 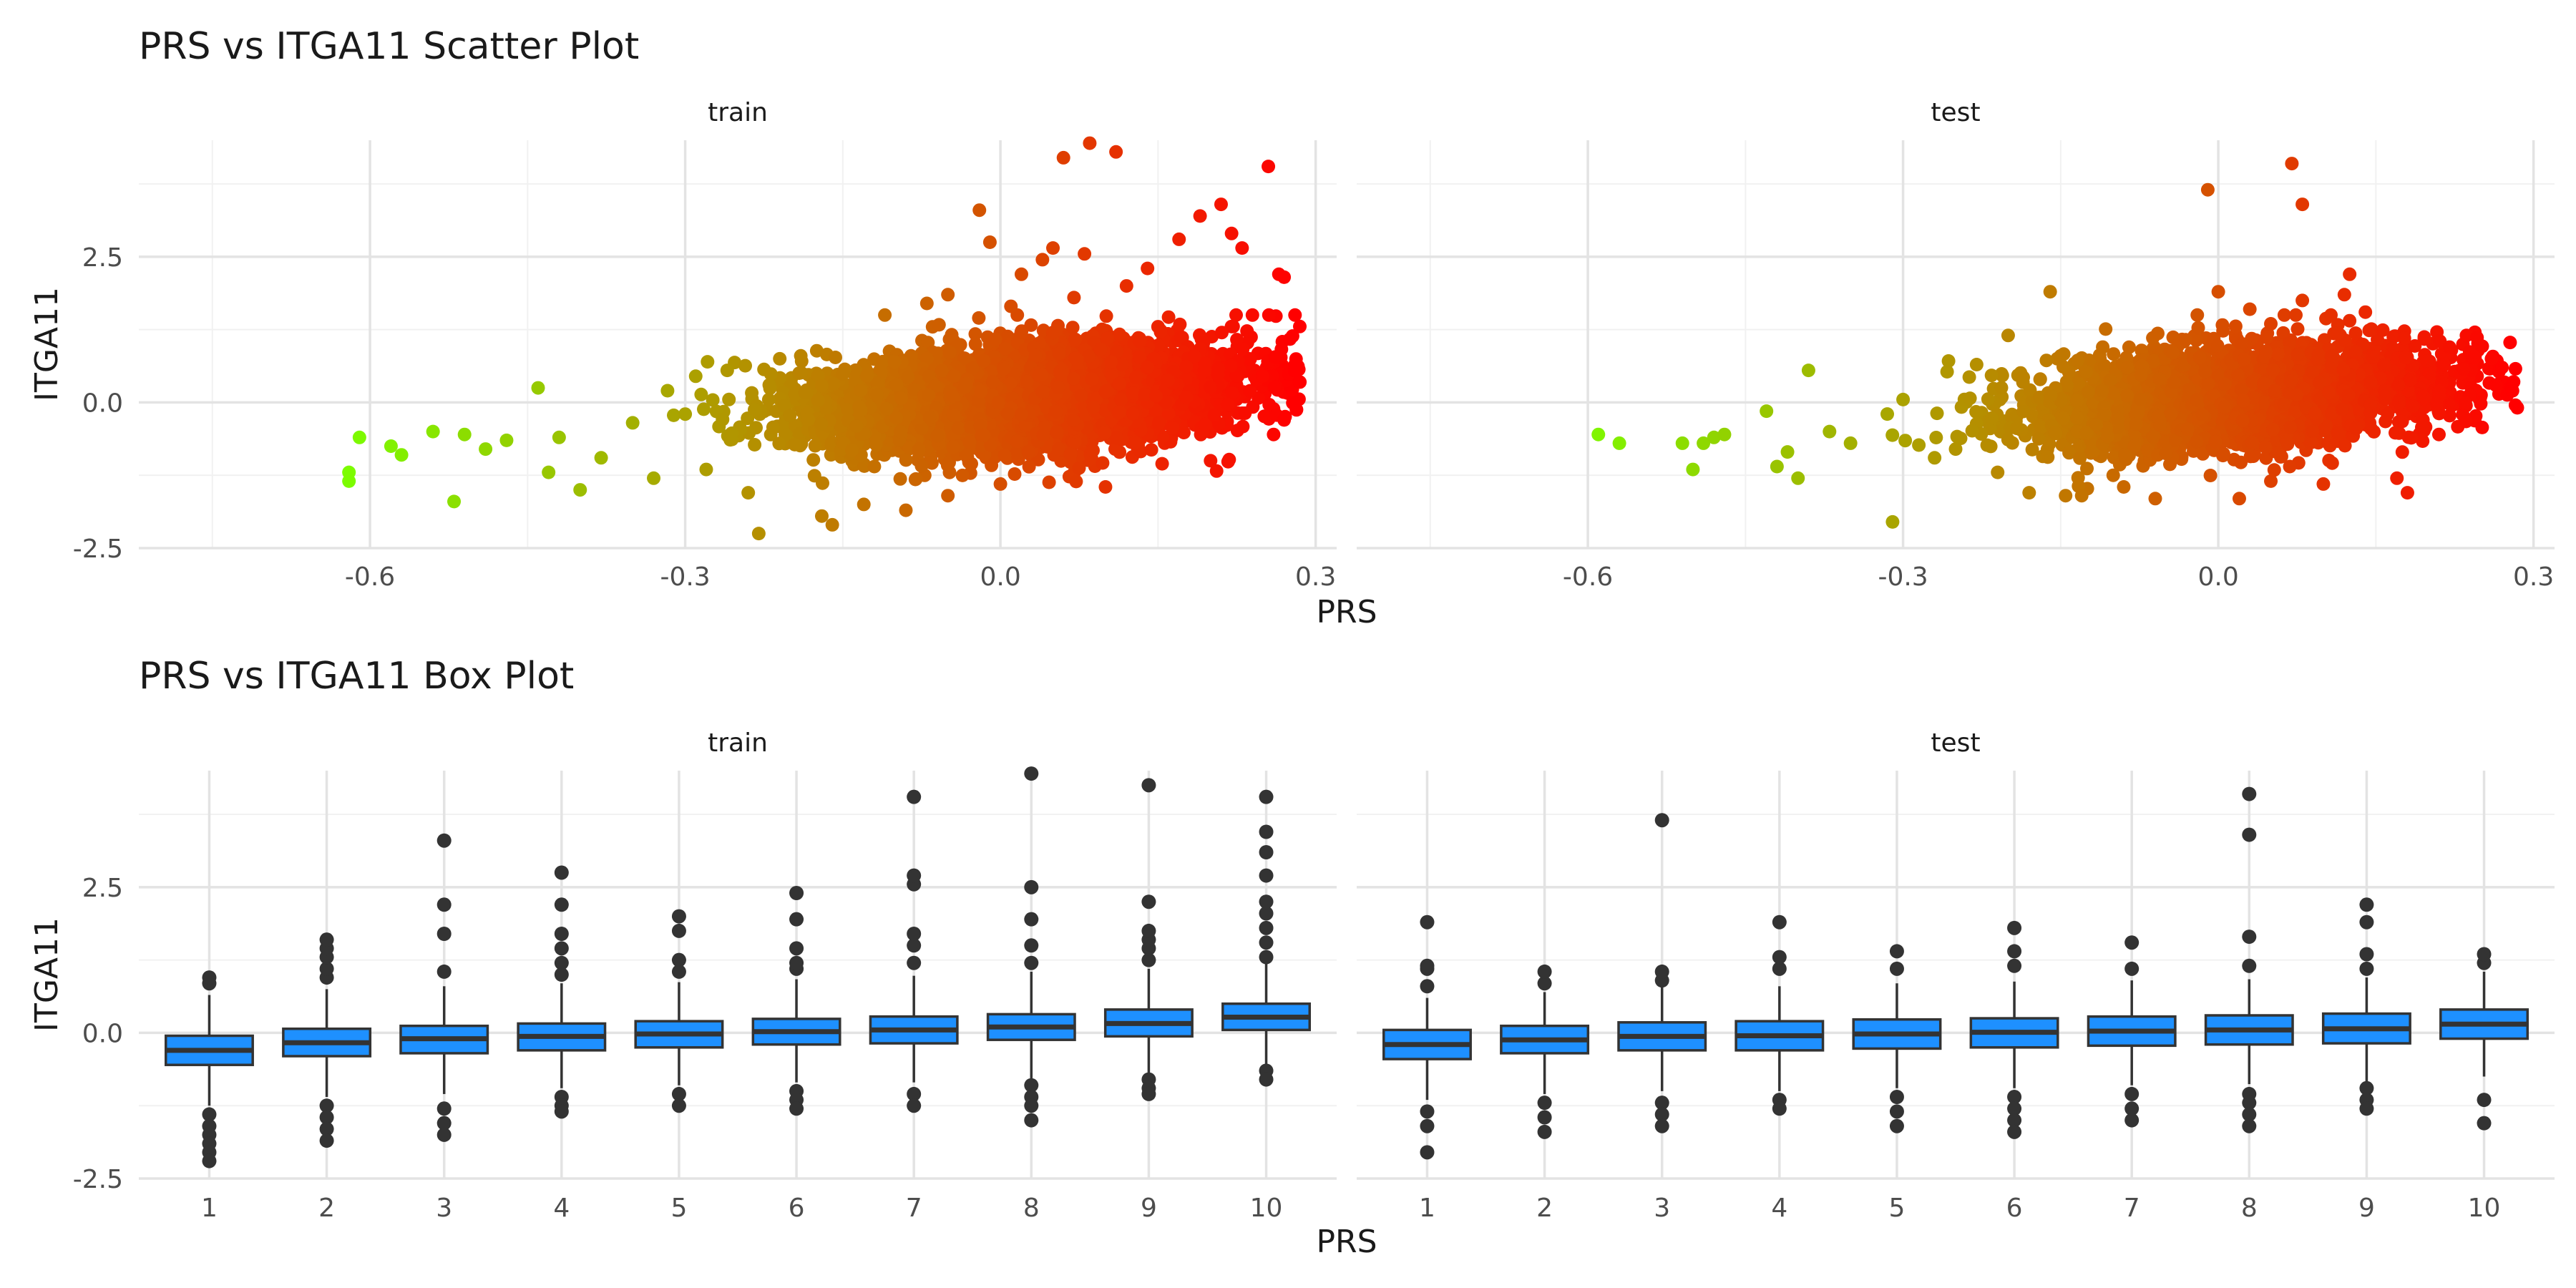 What do you see at coordinates (389, 46) in the screenshot?
I see `scatter-title: PRS vs ITGA11 Scatter Plot` at bounding box center [389, 46].